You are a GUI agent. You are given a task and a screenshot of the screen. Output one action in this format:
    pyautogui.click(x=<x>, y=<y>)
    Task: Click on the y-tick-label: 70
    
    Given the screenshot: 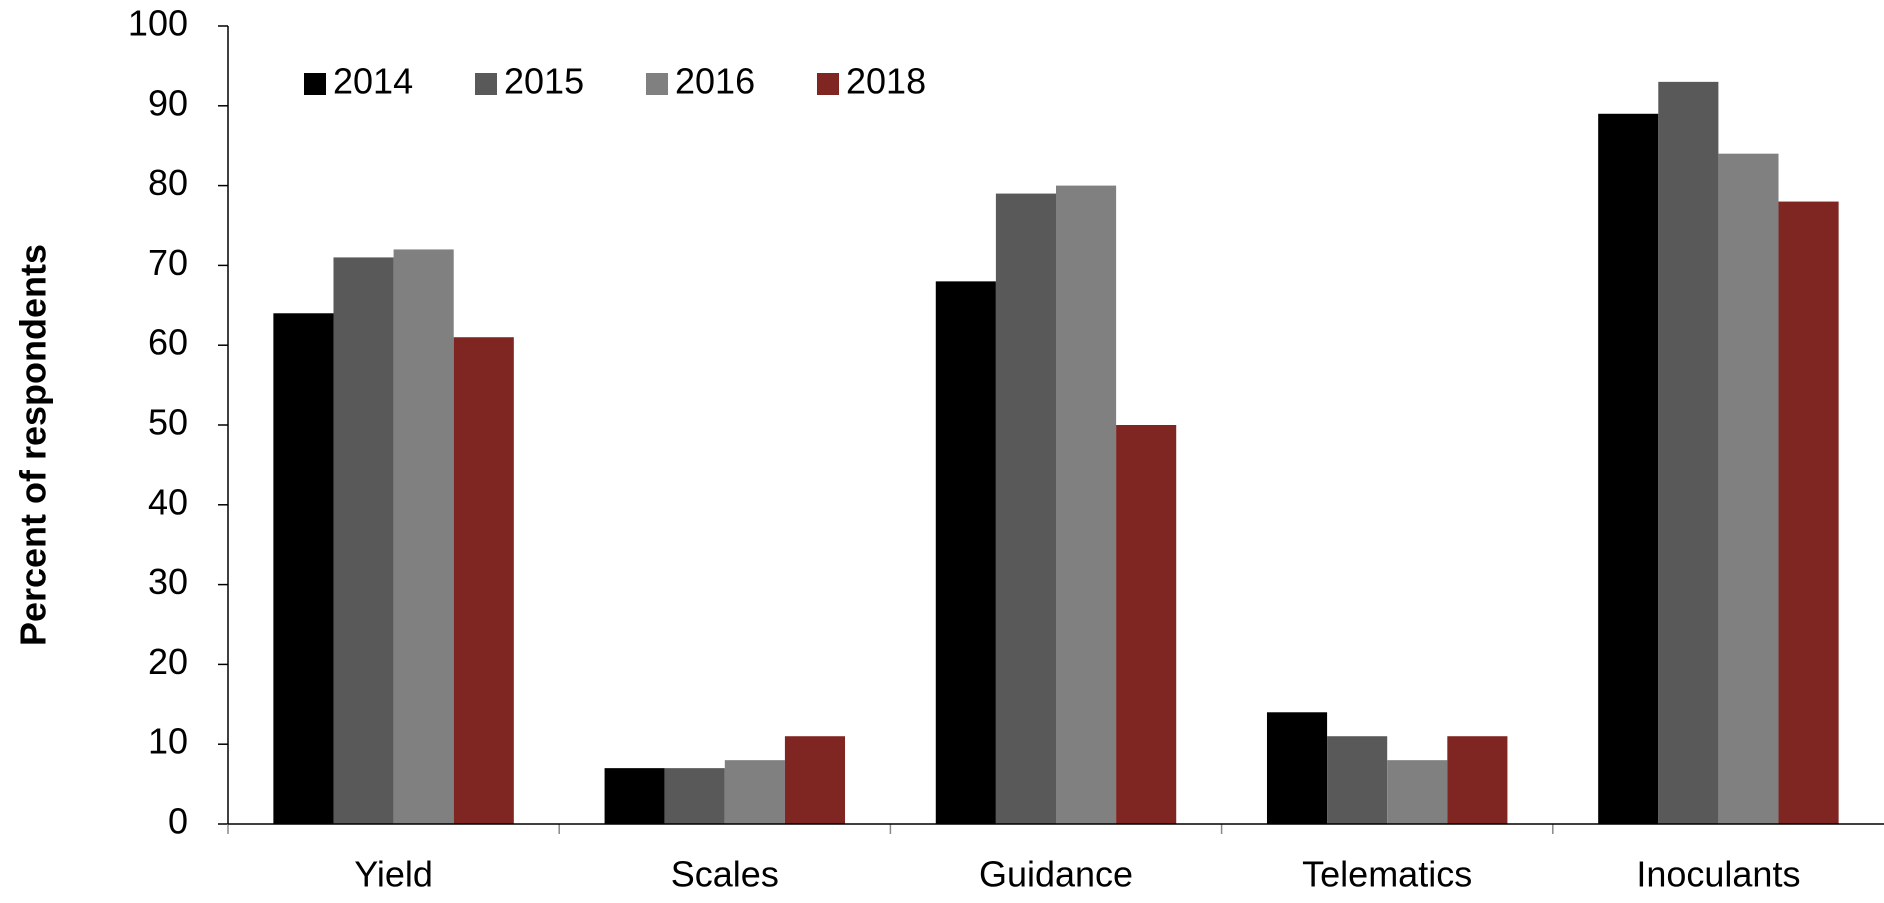 What is the action you would take?
    pyautogui.click(x=168, y=262)
    